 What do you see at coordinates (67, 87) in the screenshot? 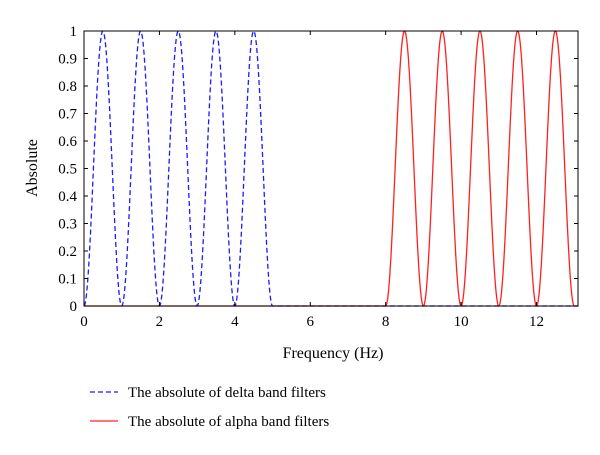
I see `y-tick-label: 0.8` at bounding box center [67, 87].